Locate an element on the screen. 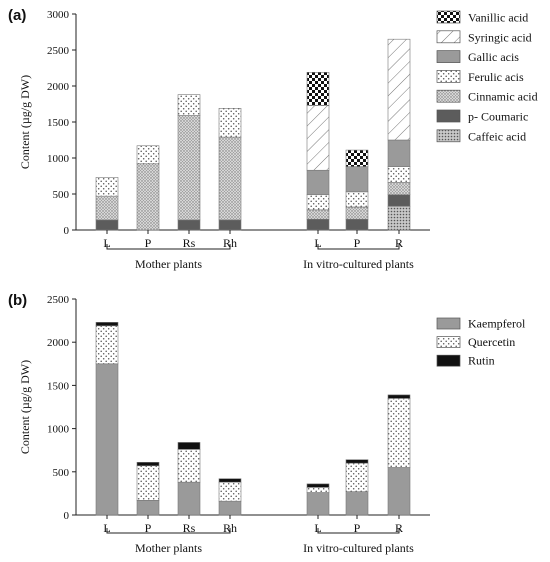 Image resolution: width=550 pixels, height=562 pixels. bar-segment-rutin-rs is located at coordinates (189, 446).